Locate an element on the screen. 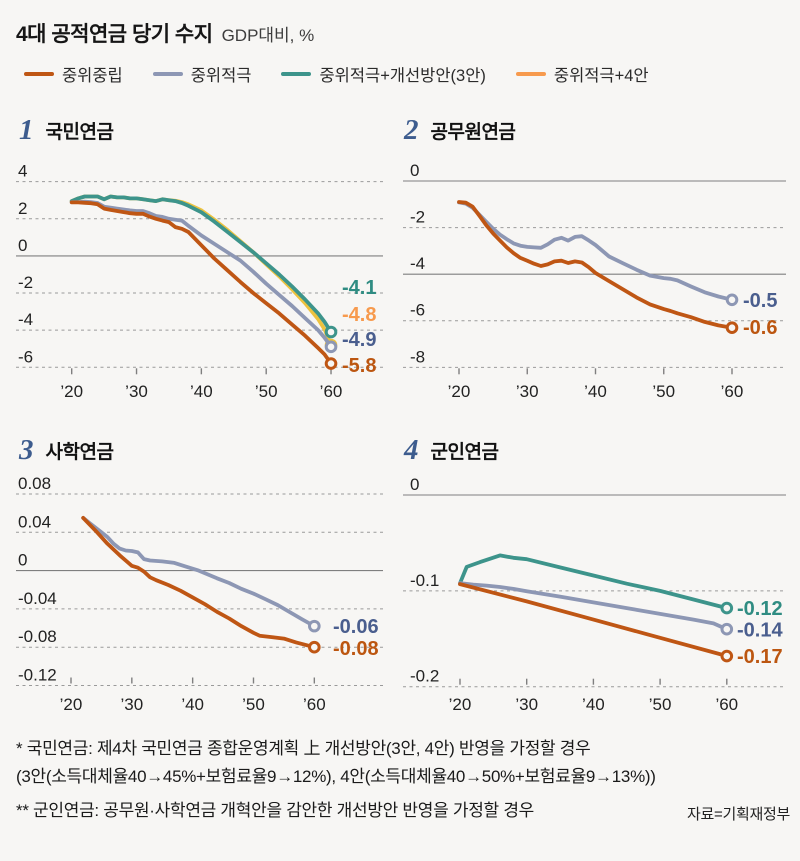 Image resolution: width=800 pixels, height=861 pixels. chart-4-line-neutral is located at coordinates (593, 620).